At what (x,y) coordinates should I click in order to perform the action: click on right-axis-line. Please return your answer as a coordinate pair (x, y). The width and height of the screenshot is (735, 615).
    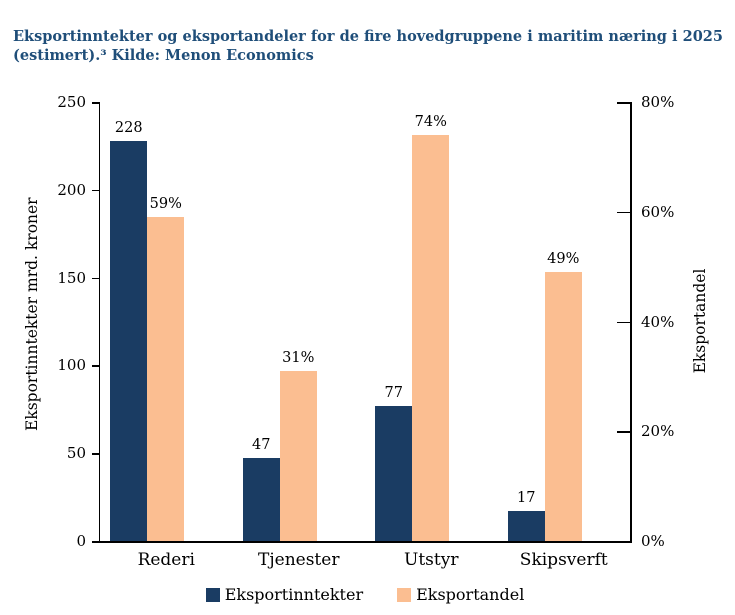
    Looking at the image, I should click on (631, 322).